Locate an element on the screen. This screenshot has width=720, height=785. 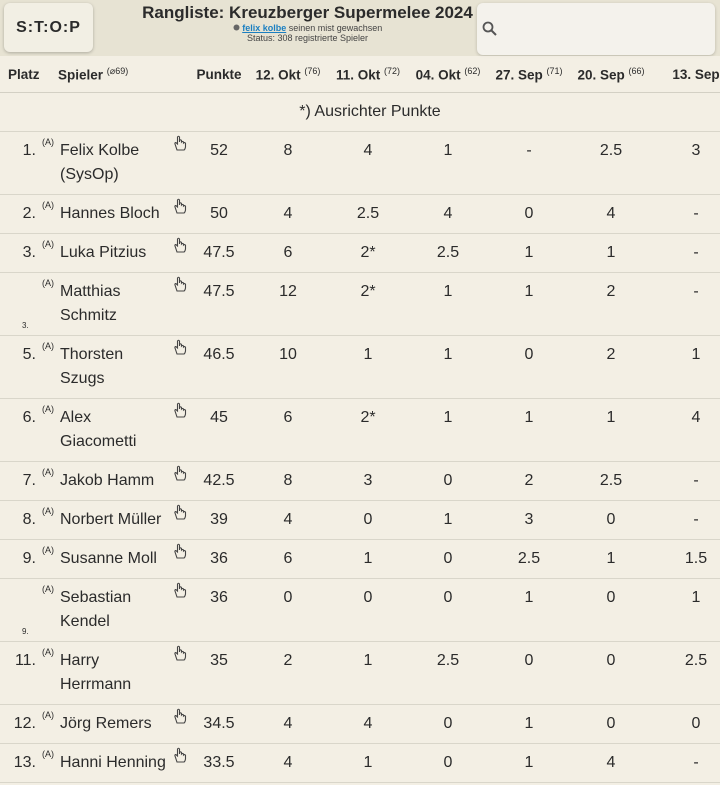
player-cell: (A) Norbert Müller is located at coordinates (114, 520).